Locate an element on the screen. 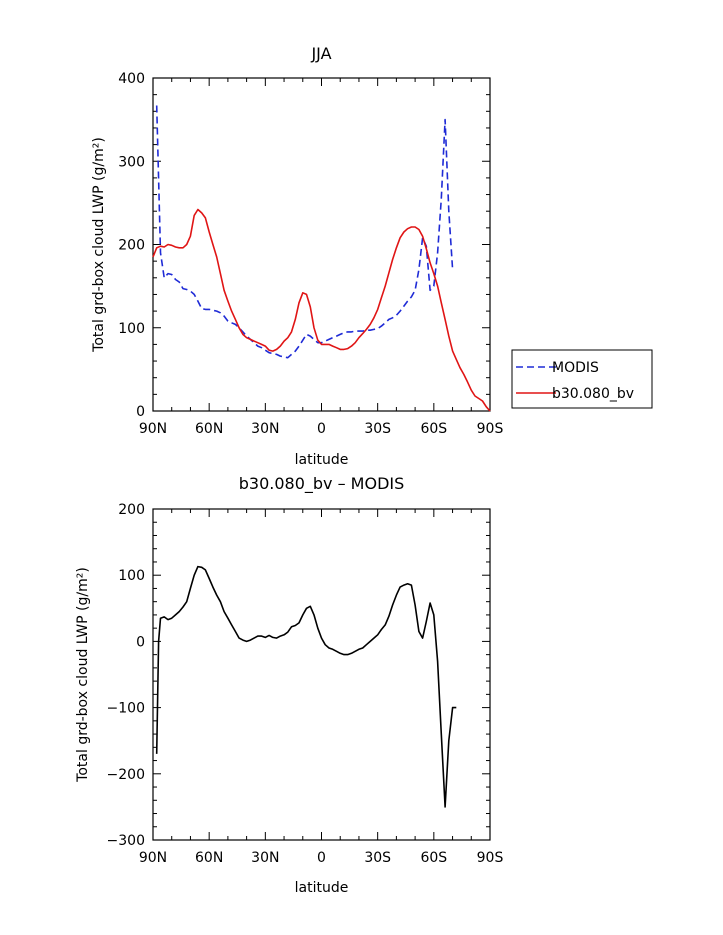 This screenshot has width=723, height=935. legend-label: b30.080_bv is located at coordinates (593, 394).